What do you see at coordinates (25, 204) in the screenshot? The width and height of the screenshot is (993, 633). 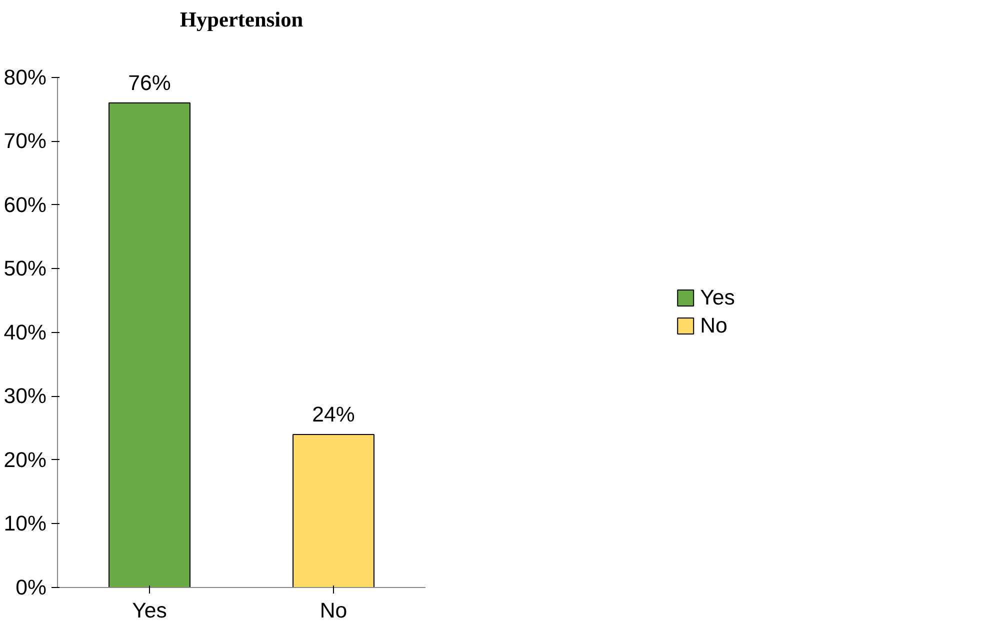 I see `y-tick-label: 60%` at bounding box center [25, 204].